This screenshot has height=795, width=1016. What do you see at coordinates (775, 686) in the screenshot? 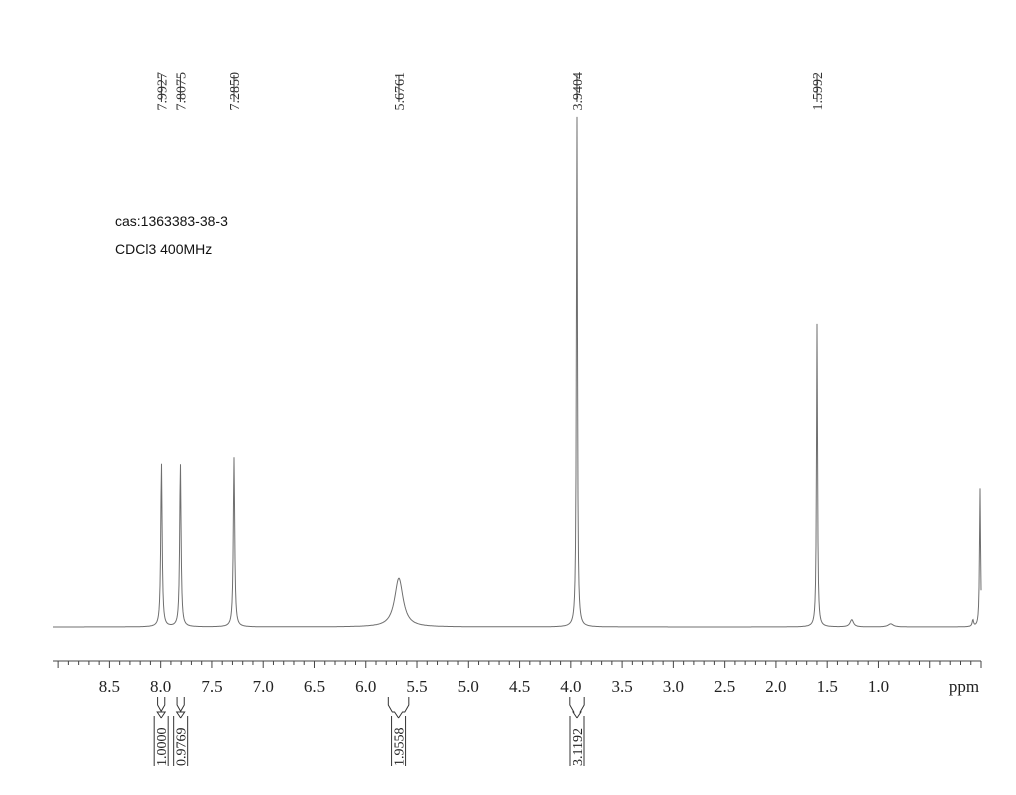
I see `x-axis-tick-label: 2.0` at bounding box center [775, 686].